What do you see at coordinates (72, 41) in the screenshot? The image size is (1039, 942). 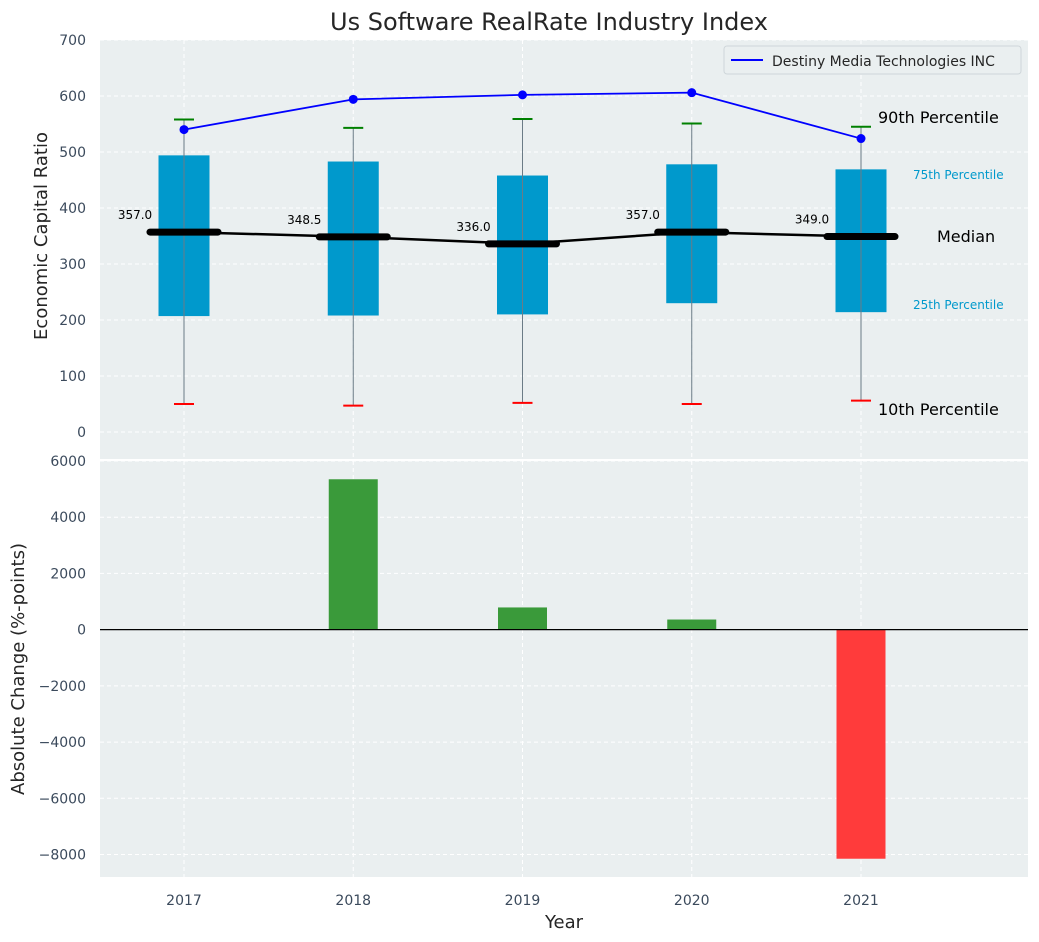 I see `top-y-tick-label: 700` at bounding box center [72, 41].